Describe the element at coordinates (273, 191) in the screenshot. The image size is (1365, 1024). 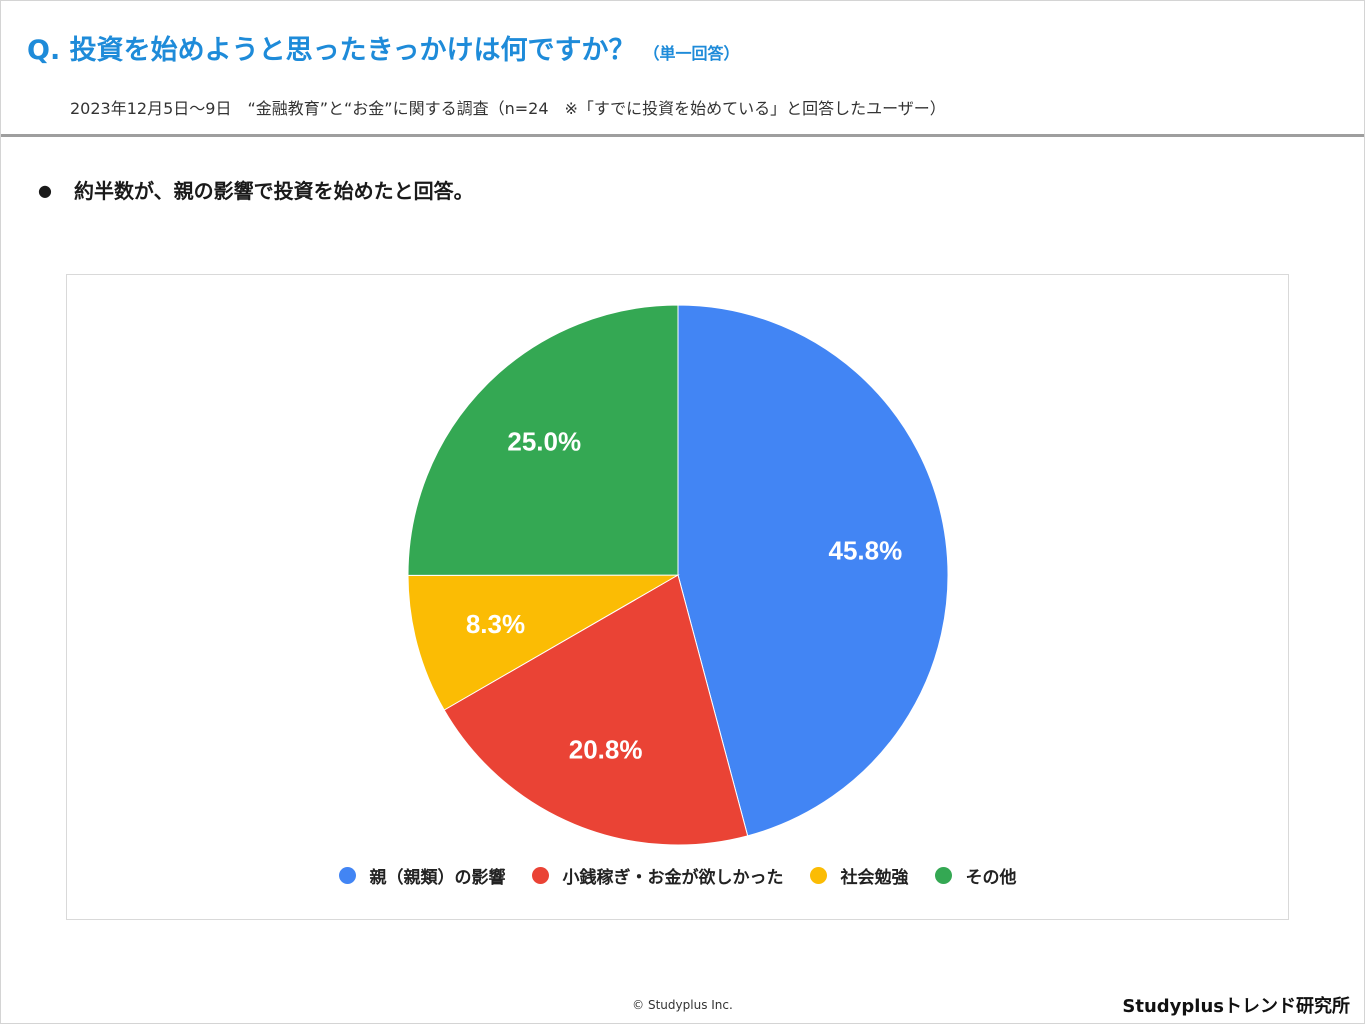
I see `finding-text: 約半数が、親の影響で投資を始めたと回答。` at that location.